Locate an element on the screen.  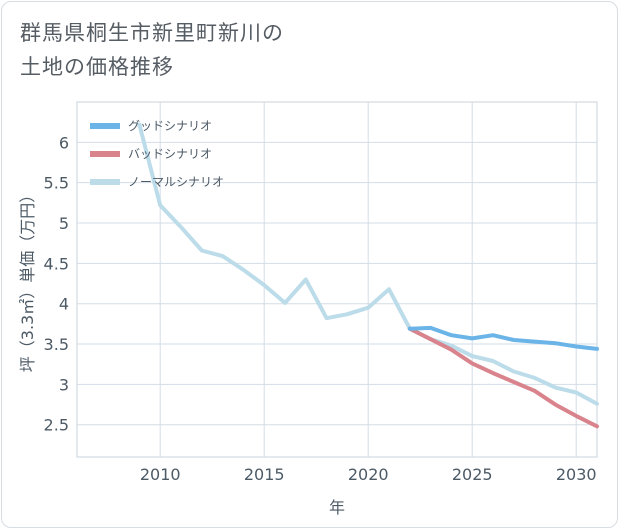
y-tick-label: 5.5 is located at coordinates (56, 183).